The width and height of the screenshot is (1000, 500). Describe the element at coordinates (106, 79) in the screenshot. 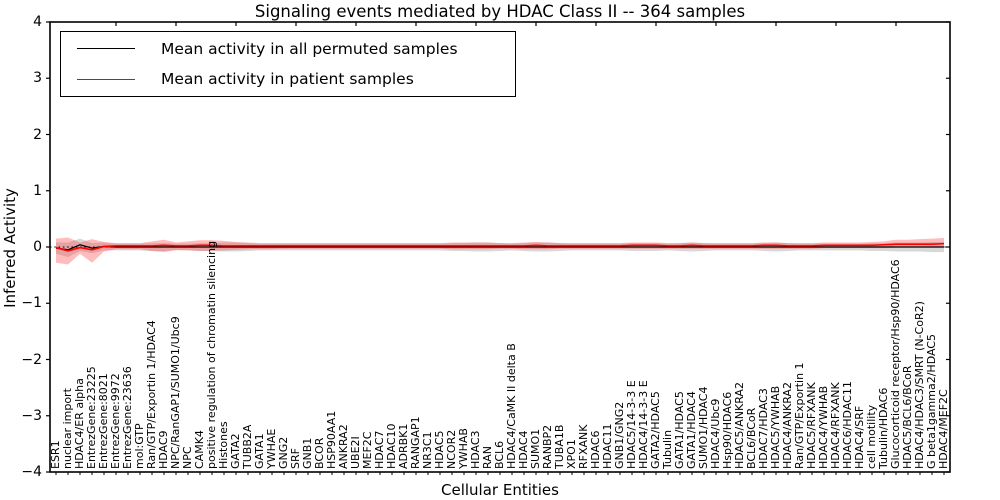

I see `patient-line-swatch-icon` at that location.